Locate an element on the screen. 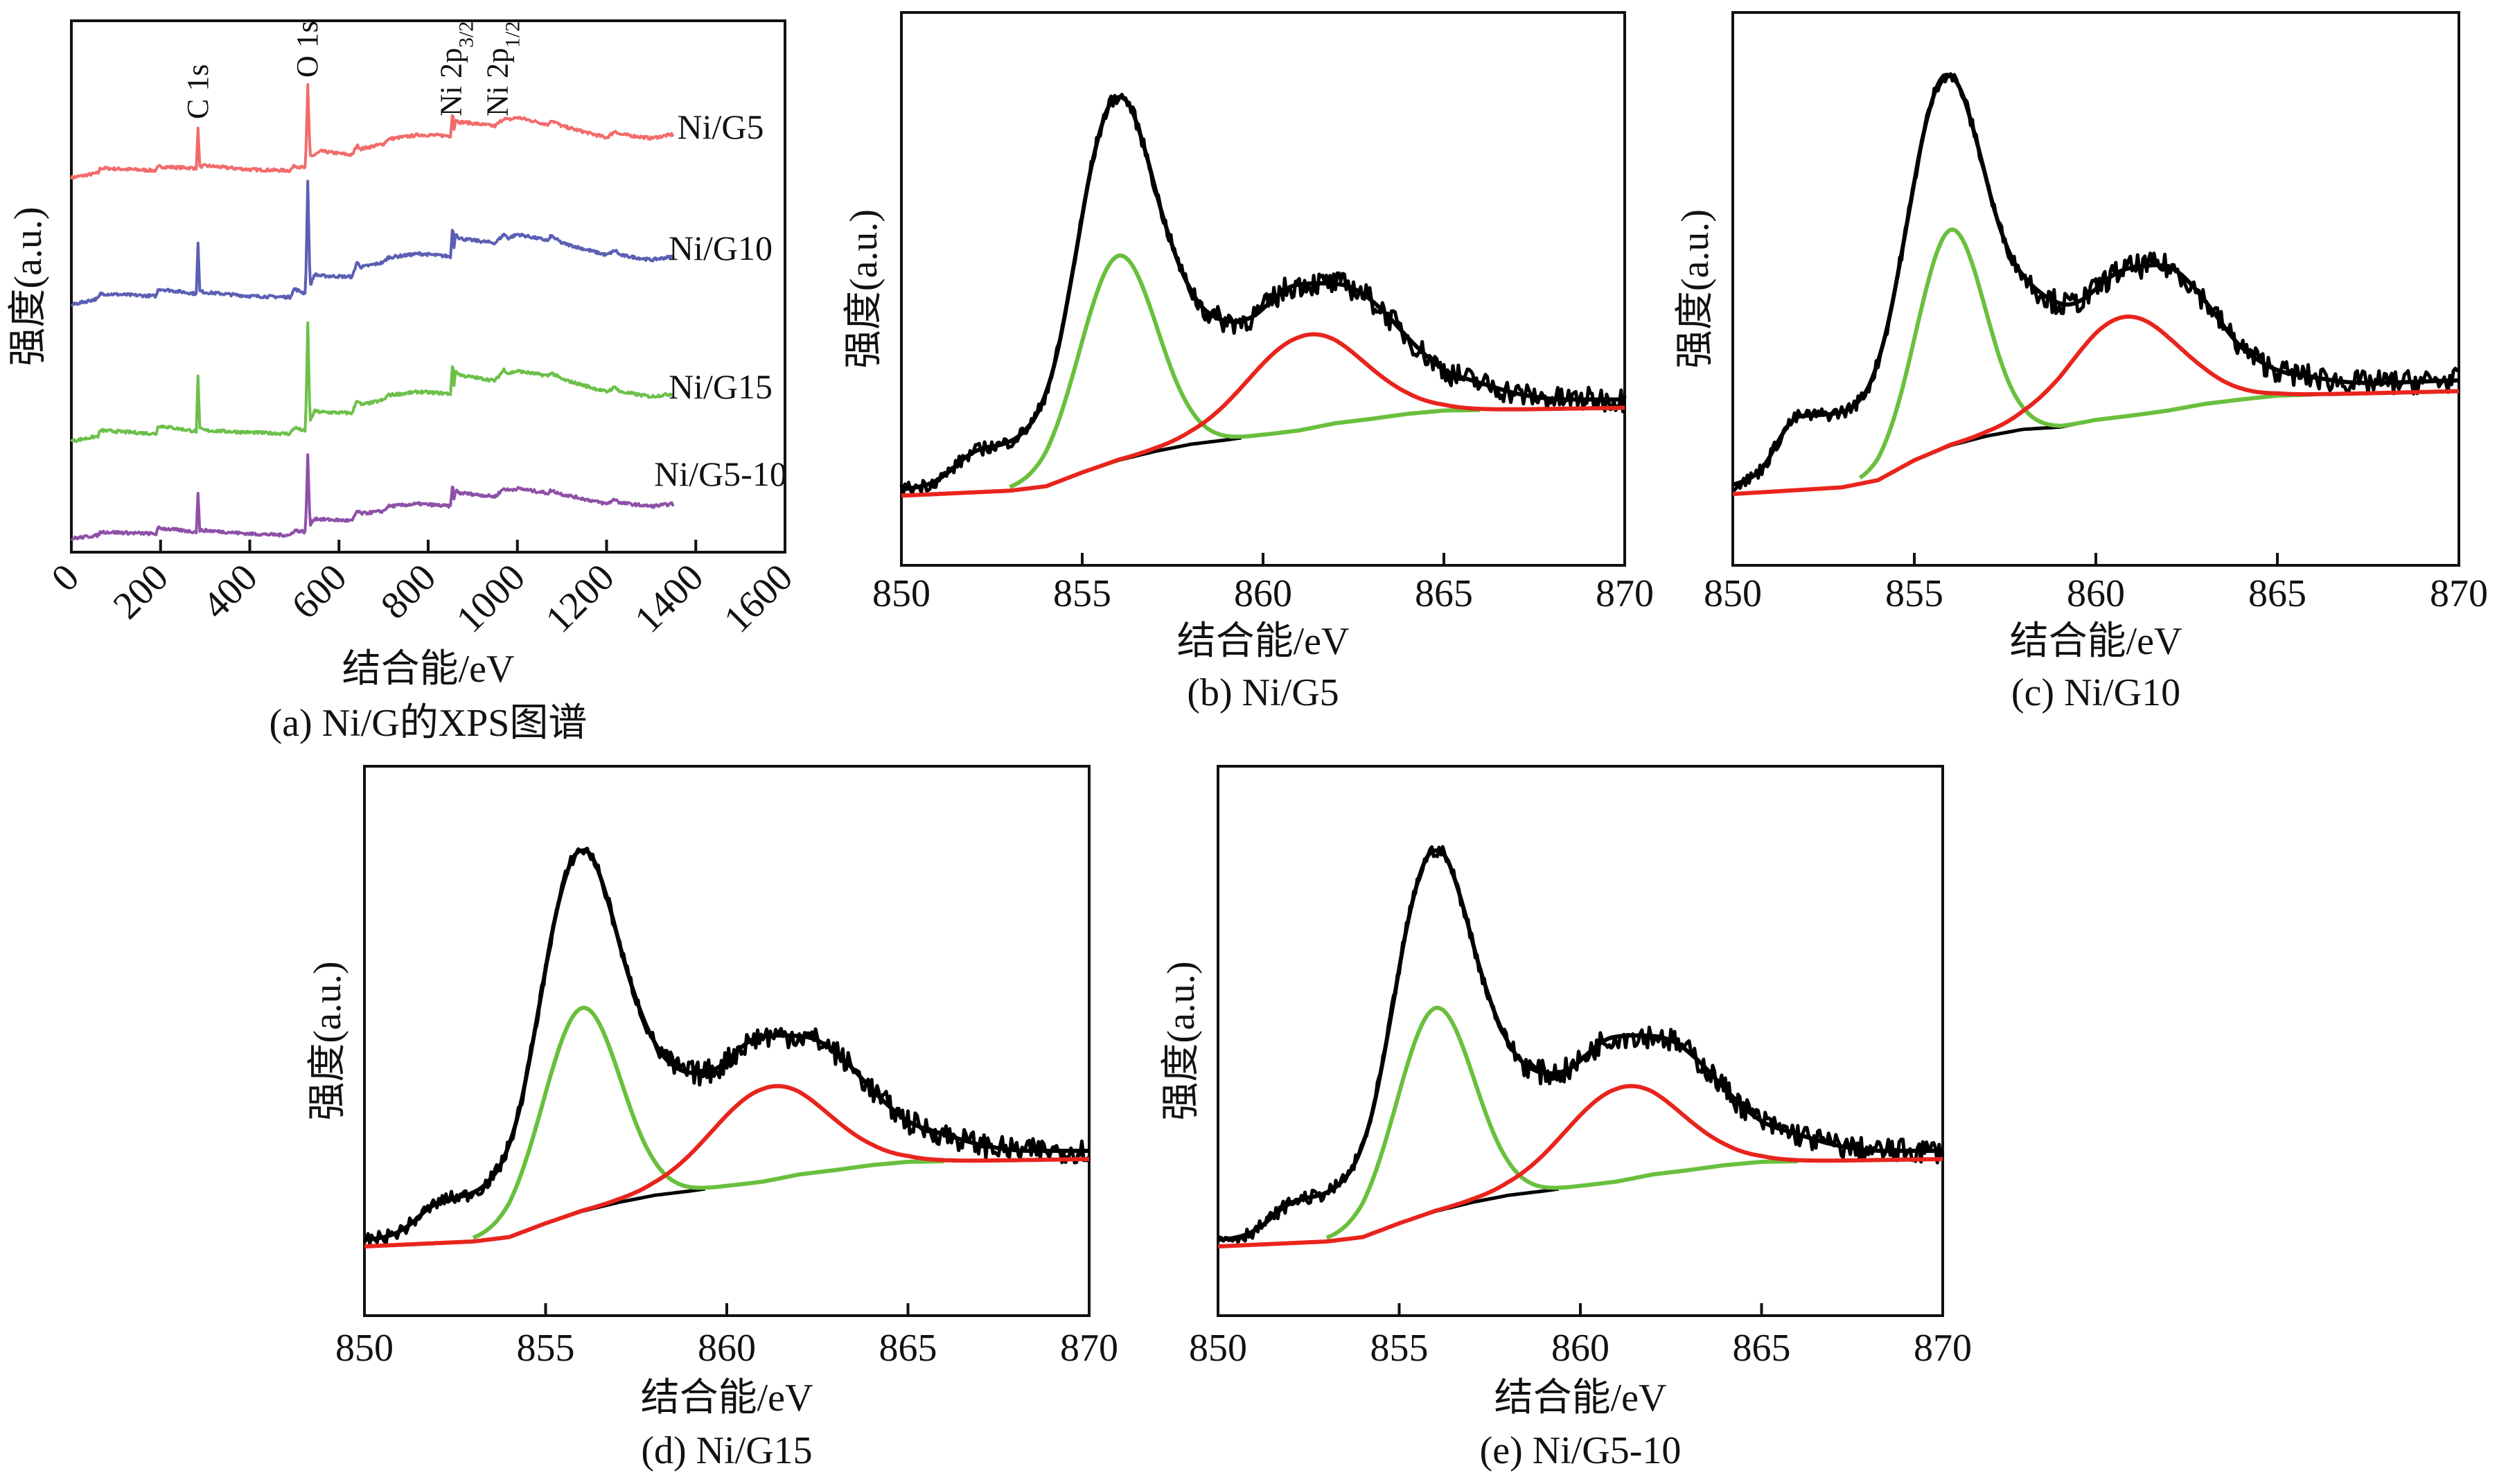  series-line-ni-g10 is located at coordinates (372, 242).